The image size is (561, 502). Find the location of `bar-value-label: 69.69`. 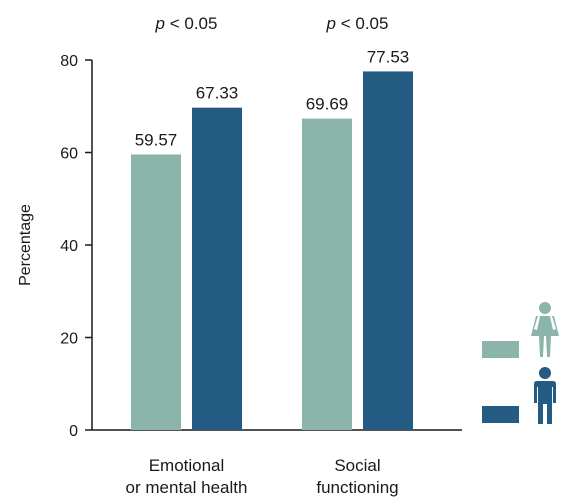

bar-value-label: 69.69 is located at coordinates (327, 104).